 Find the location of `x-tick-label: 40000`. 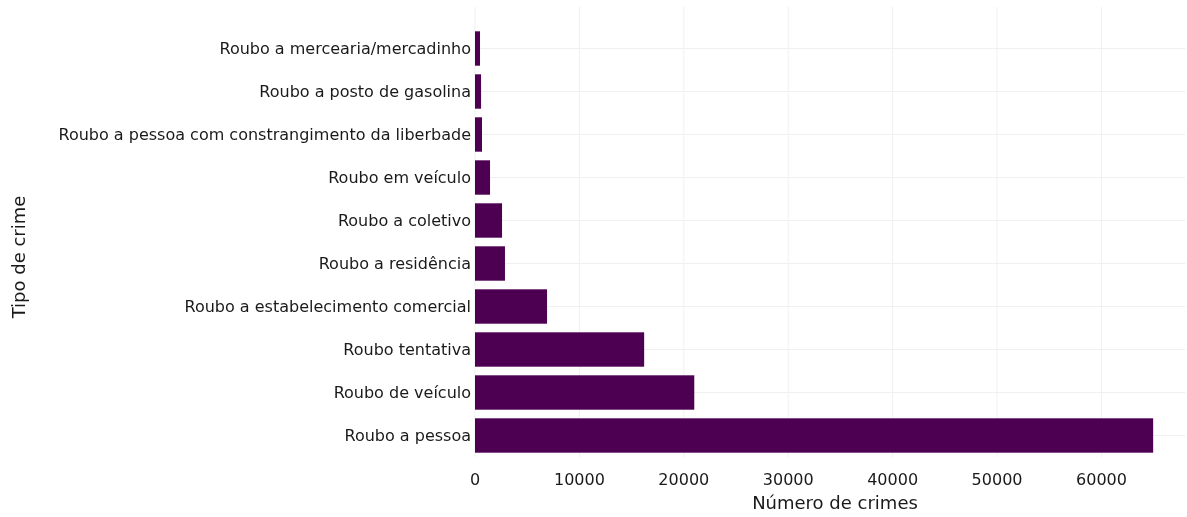

x-tick-label: 40000 is located at coordinates (893, 479).